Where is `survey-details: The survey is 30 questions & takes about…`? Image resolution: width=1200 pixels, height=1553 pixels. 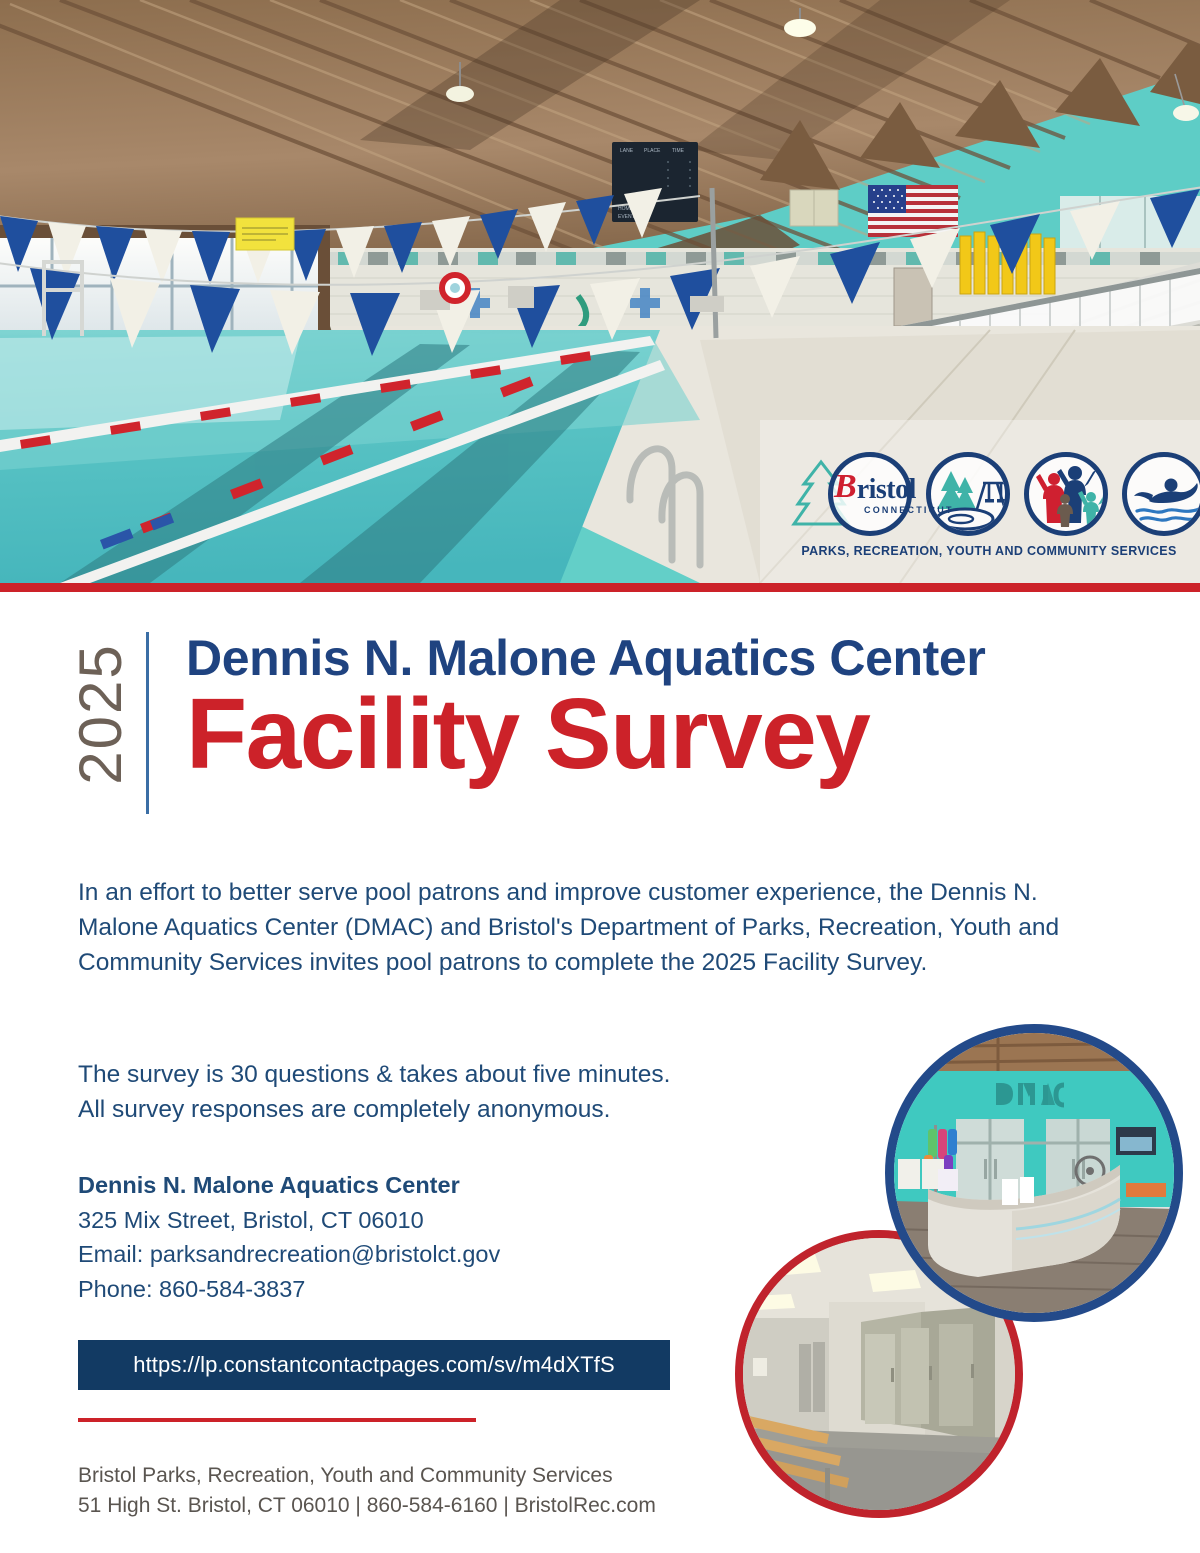 survey-details: The survey is 30 questions & takes about… is located at coordinates (458, 1093).